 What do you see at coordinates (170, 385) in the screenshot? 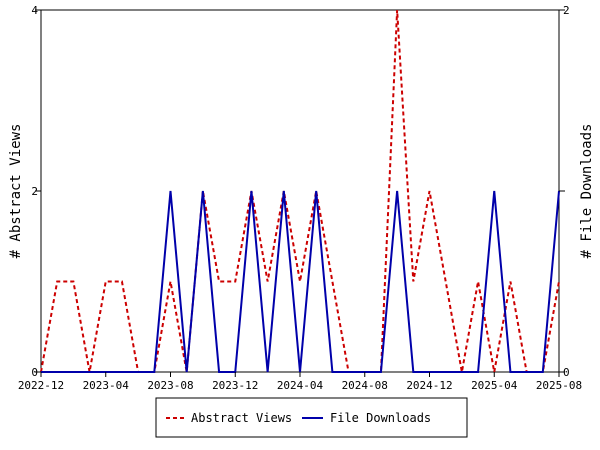
I see `x-tick-label: 2023-08` at bounding box center [170, 385].